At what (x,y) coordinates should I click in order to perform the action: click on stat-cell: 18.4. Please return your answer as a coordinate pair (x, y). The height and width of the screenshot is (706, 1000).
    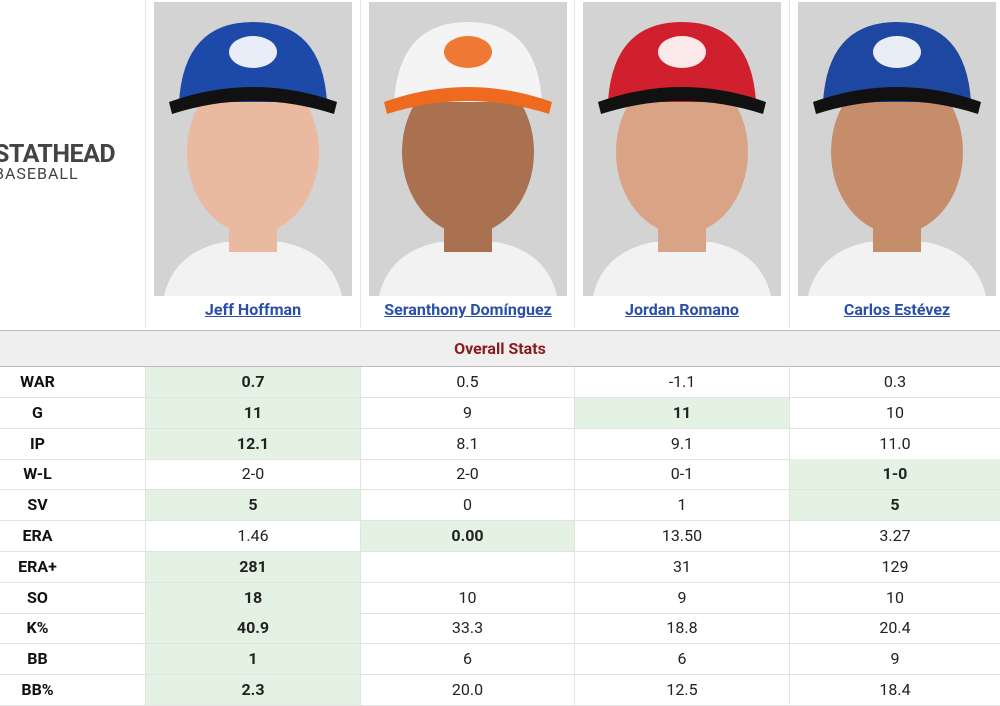
    Looking at the image, I should click on (894, 690).